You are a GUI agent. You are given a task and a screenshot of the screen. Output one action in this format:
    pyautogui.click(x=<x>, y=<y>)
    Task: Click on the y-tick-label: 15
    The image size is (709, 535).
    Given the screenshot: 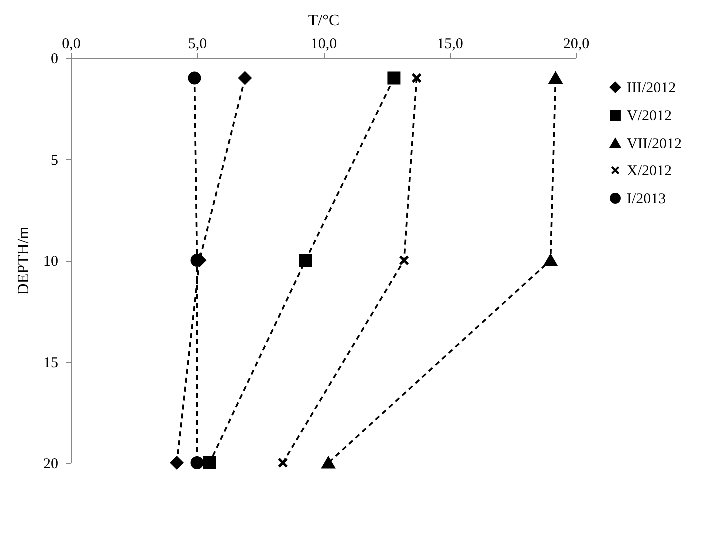 What is the action you would take?
    pyautogui.click(x=51, y=363)
    